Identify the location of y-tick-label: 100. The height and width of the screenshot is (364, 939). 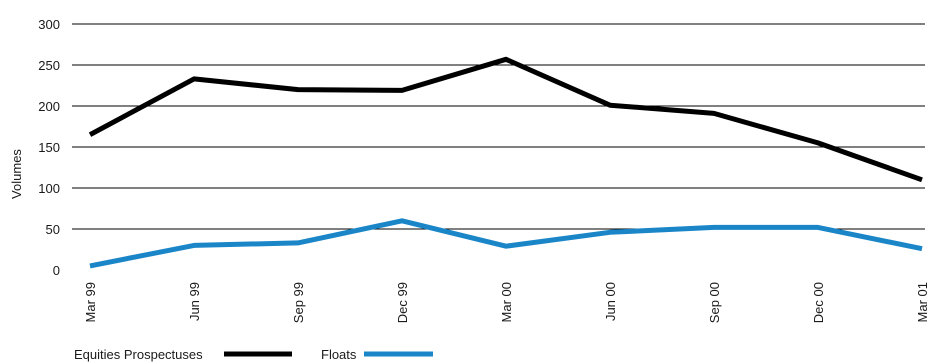
(49, 188).